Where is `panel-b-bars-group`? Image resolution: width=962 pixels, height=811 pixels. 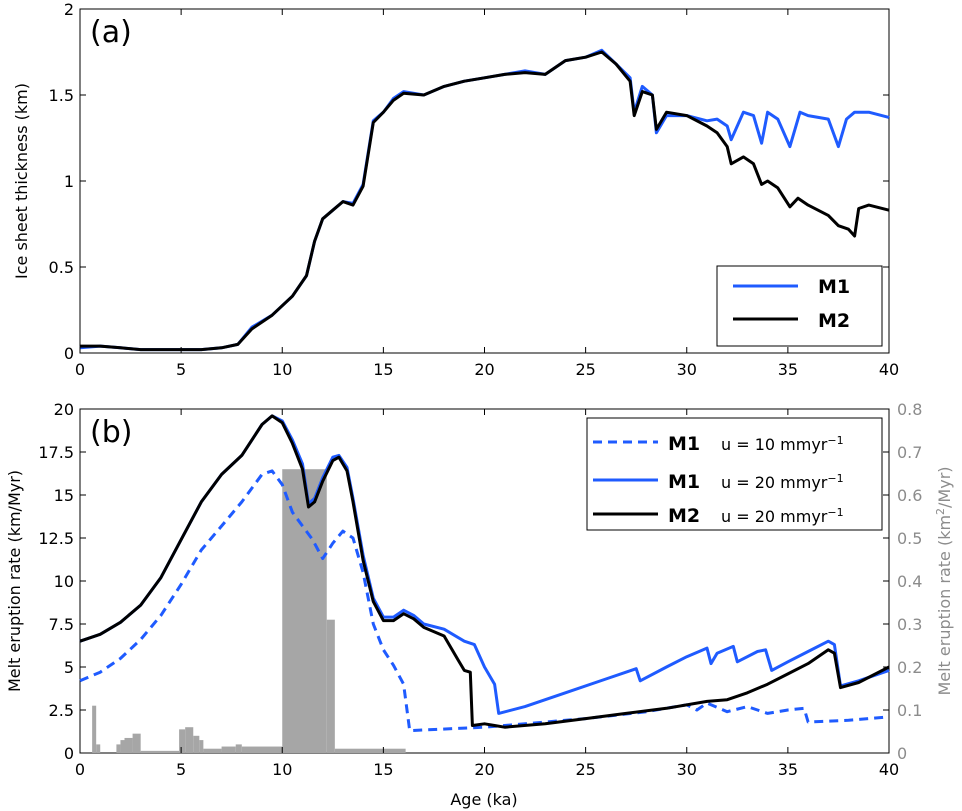 panel-b-bars-group is located at coordinates (249, 611).